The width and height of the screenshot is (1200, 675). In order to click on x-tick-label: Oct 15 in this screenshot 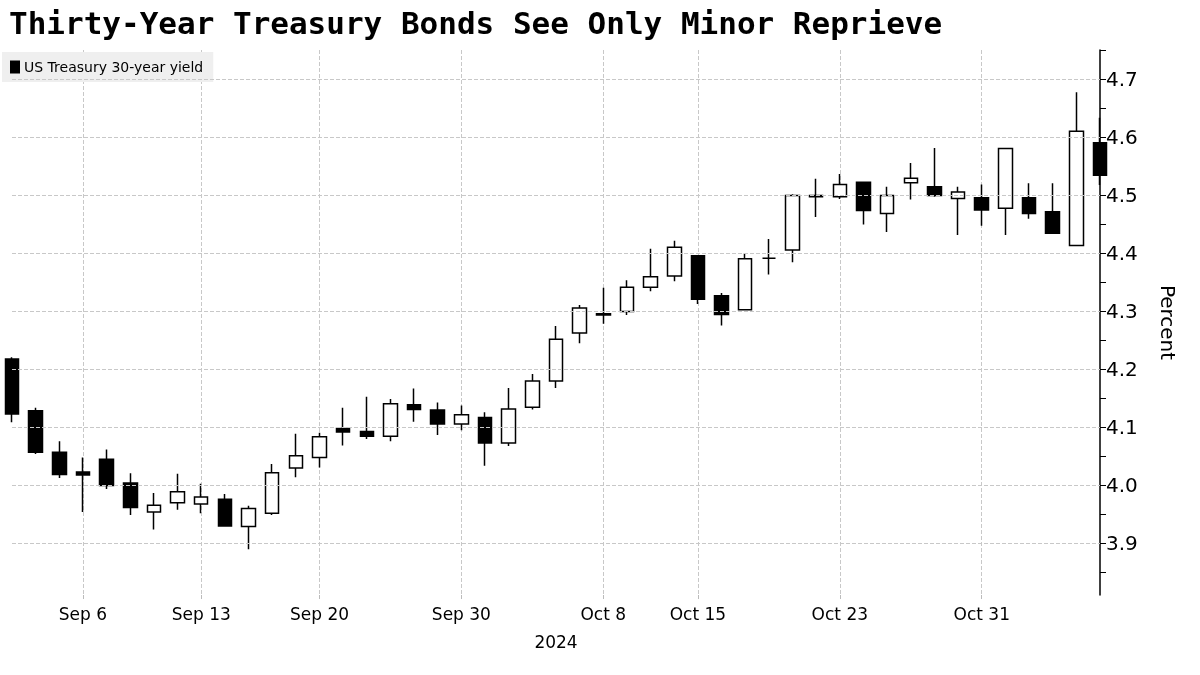, I will do `click(698, 613)`.